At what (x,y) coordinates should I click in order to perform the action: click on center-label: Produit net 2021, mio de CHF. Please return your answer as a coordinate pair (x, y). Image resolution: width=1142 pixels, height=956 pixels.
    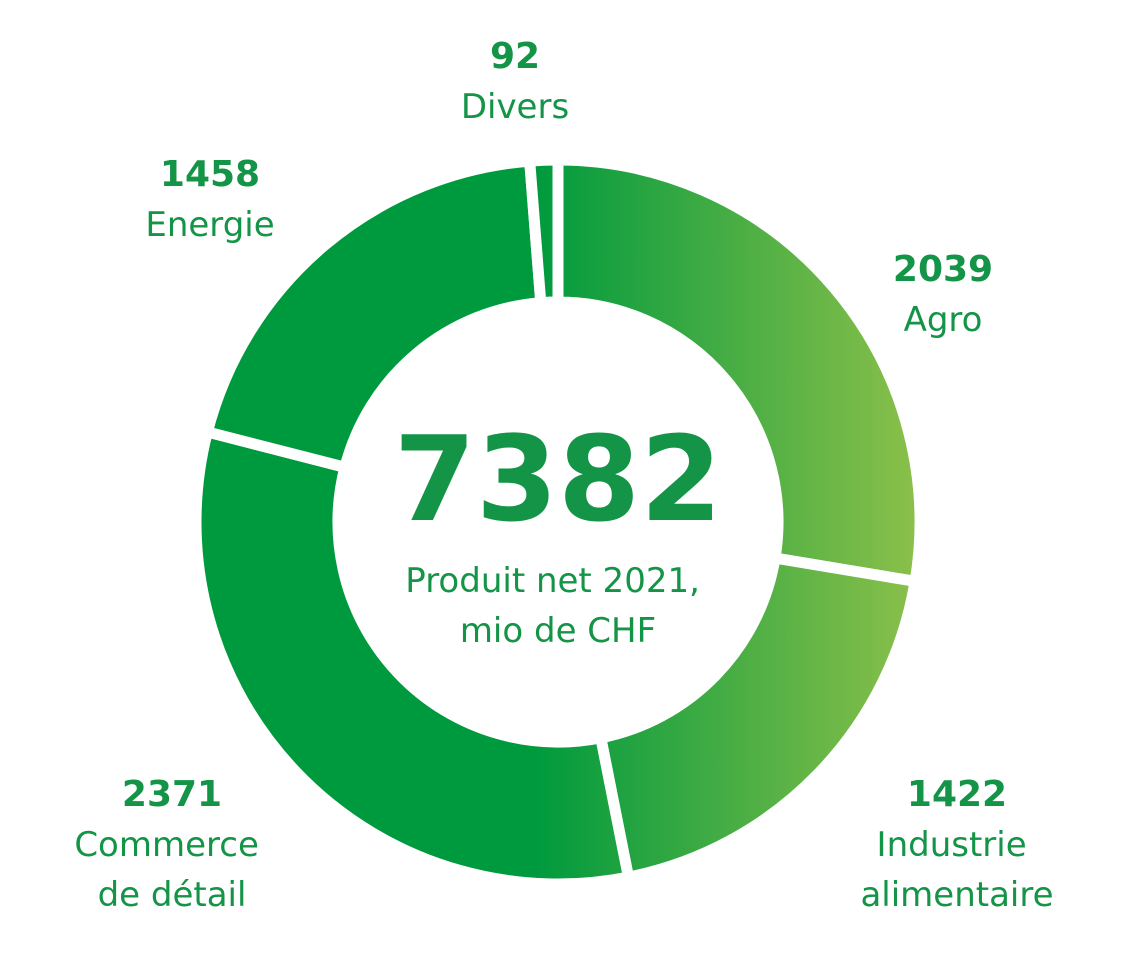
    Looking at the image, I should click on (557, 606).